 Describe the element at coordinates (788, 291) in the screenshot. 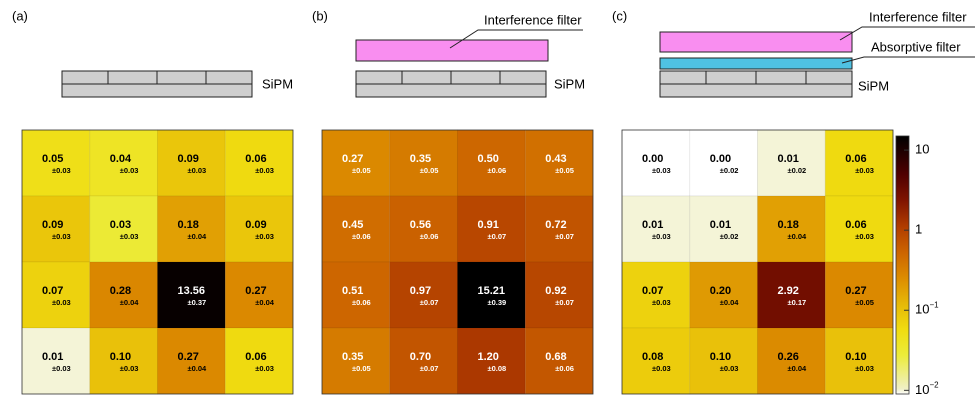

I see `cell-value: 2.92` at that location.